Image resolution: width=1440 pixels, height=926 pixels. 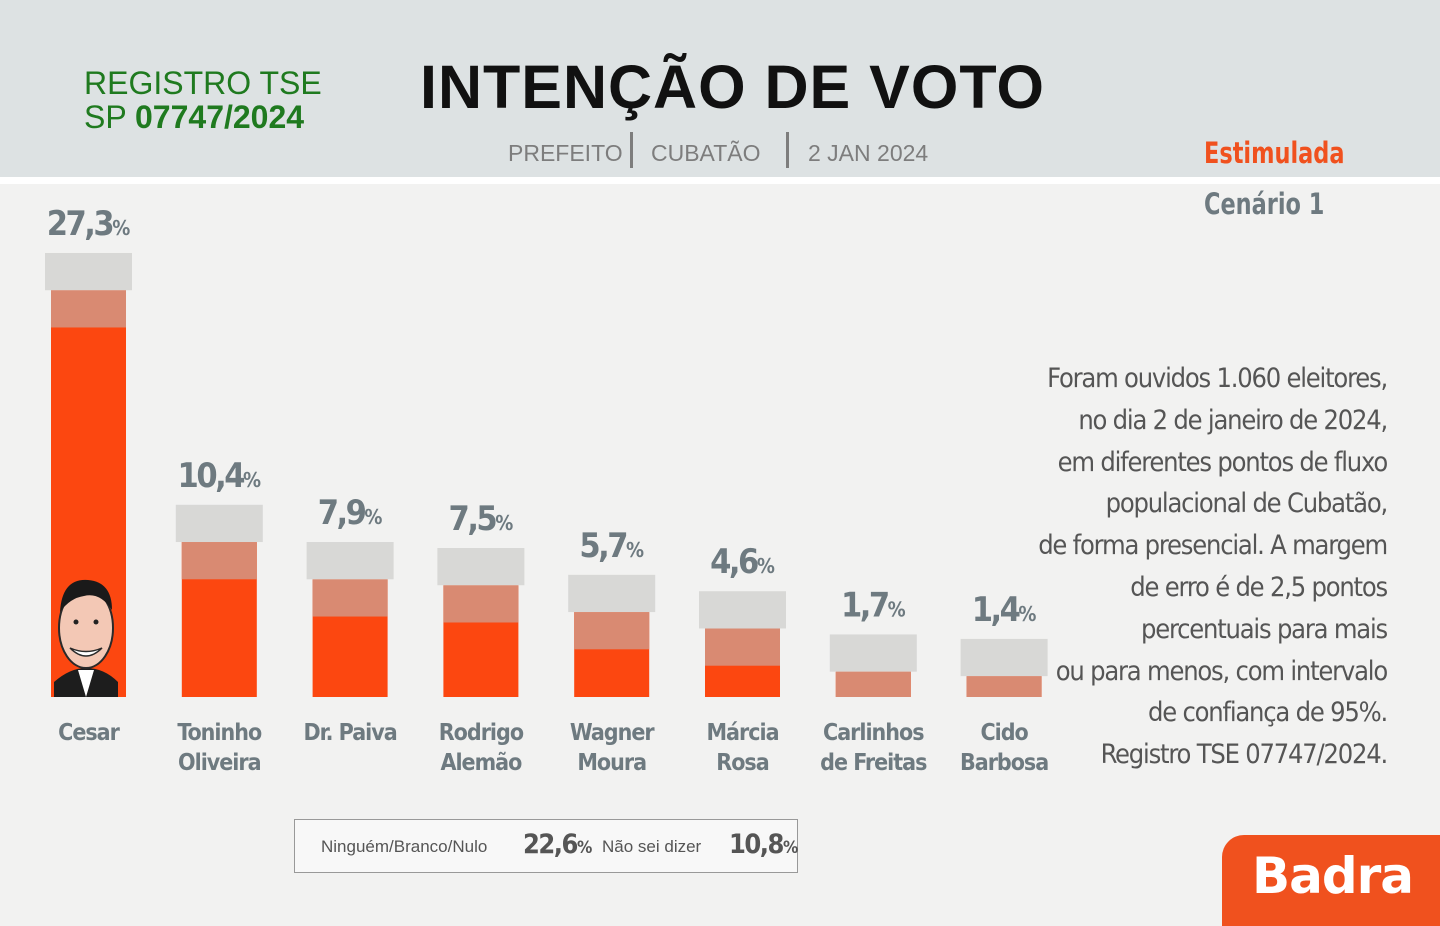 I want to click on registro-number-line: SP 07747/2024, so click(x=203, y=117).